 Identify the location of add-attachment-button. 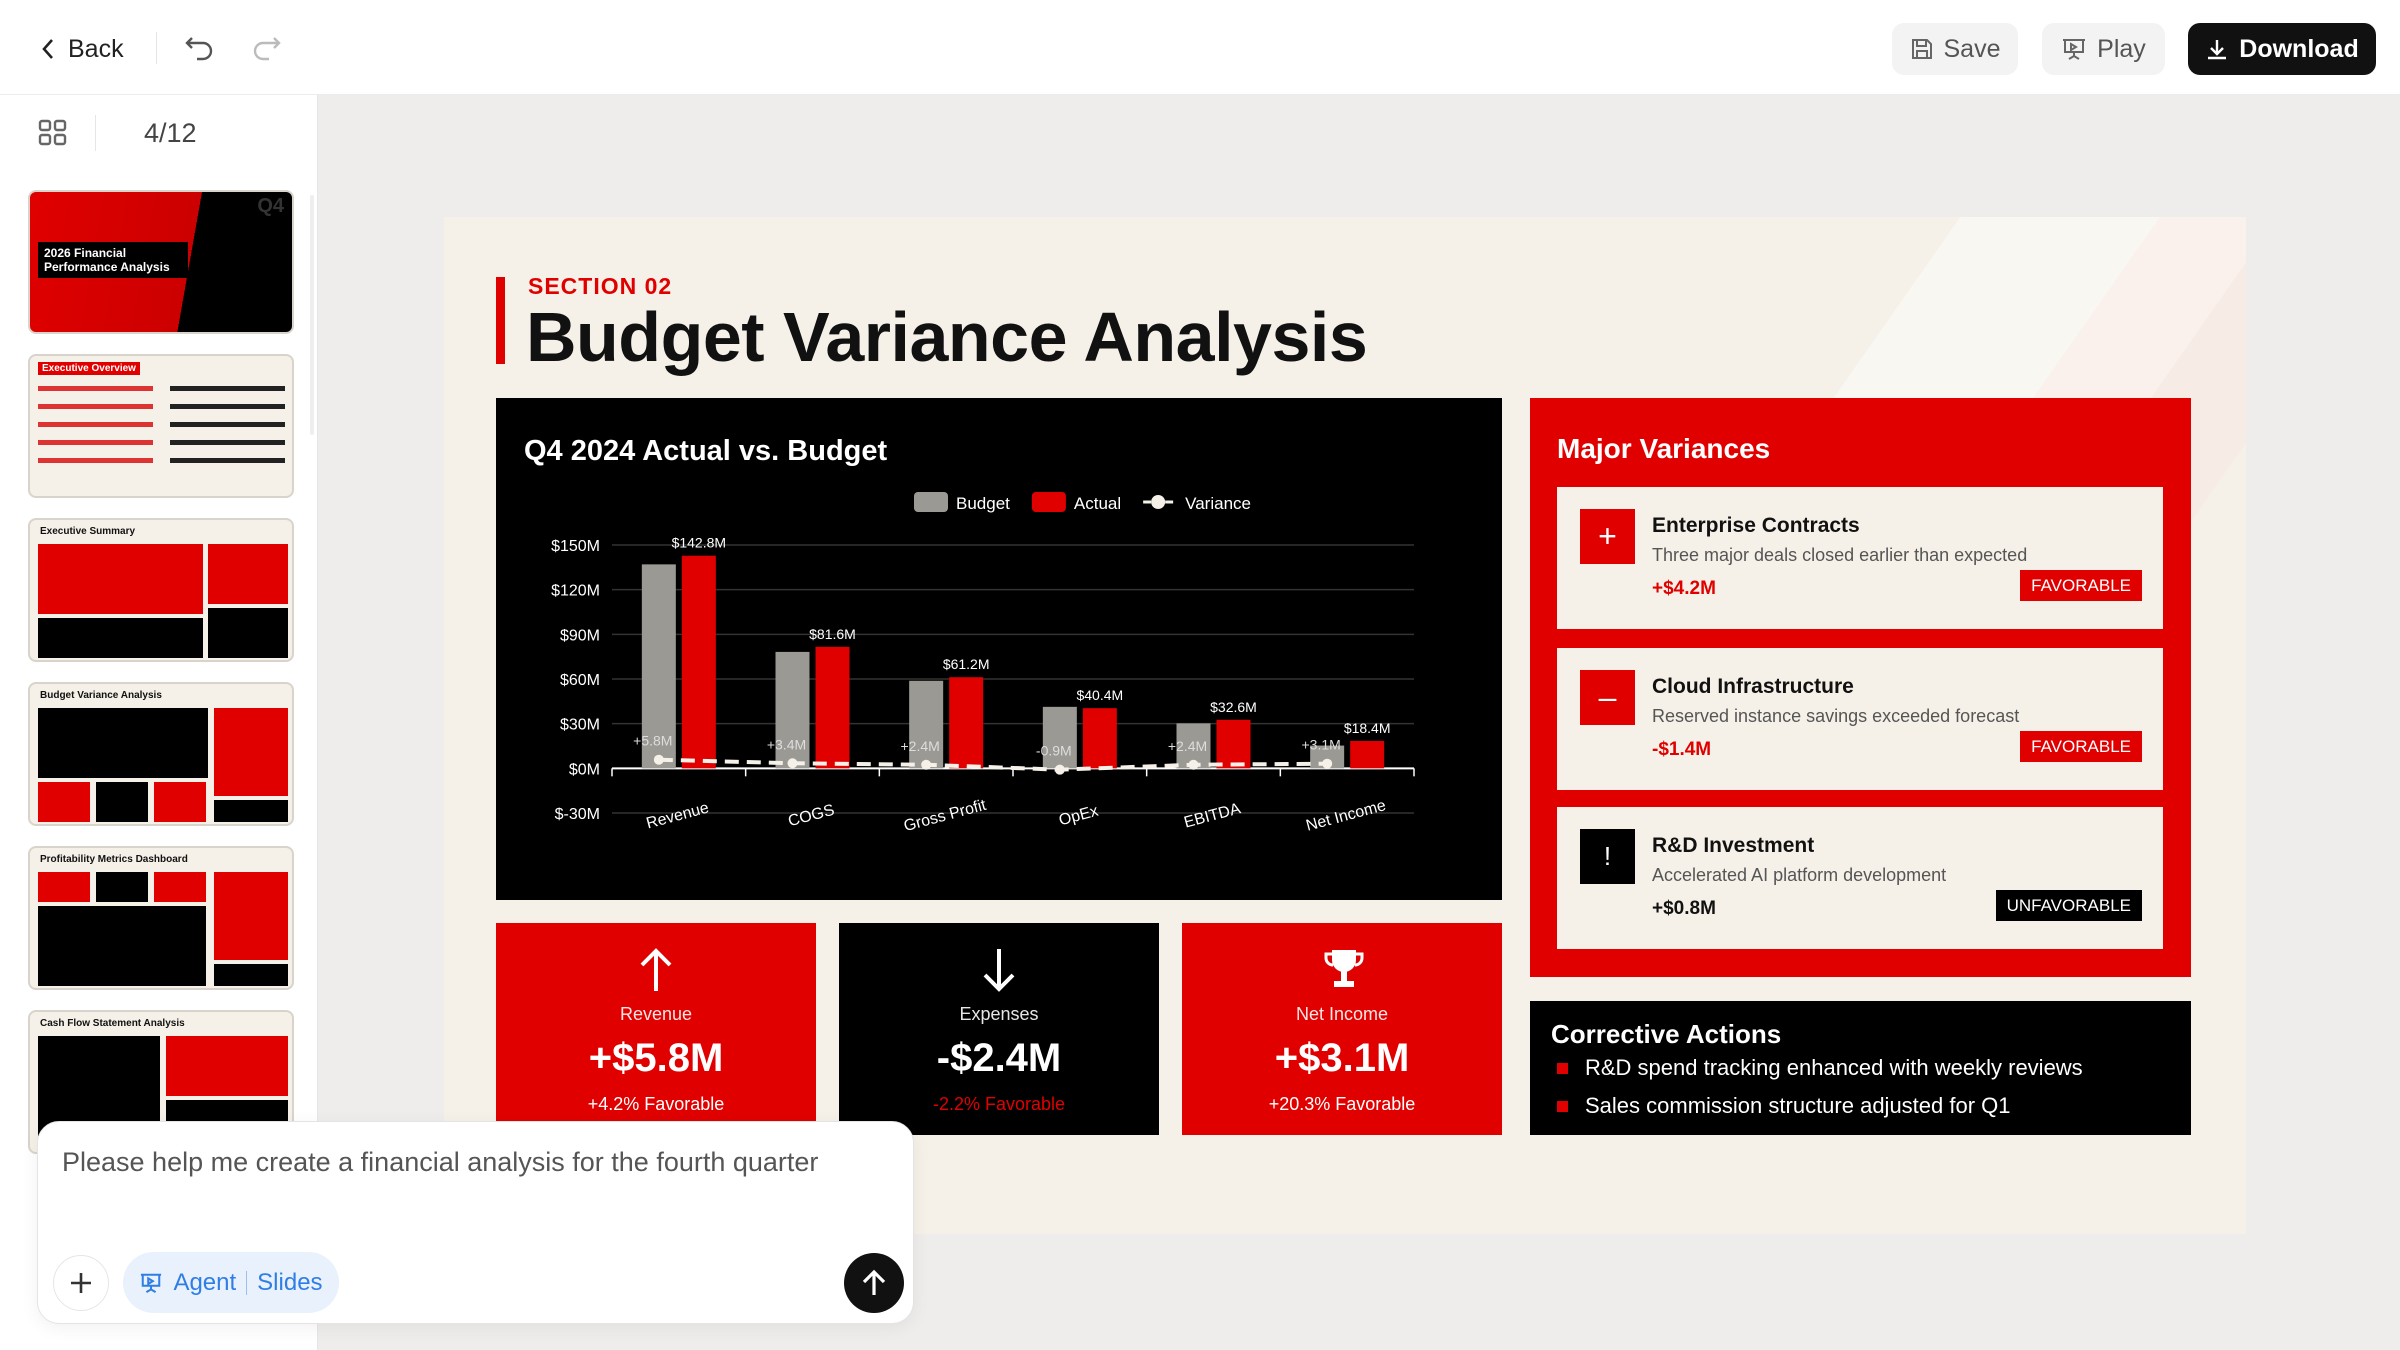
(81, 1283).